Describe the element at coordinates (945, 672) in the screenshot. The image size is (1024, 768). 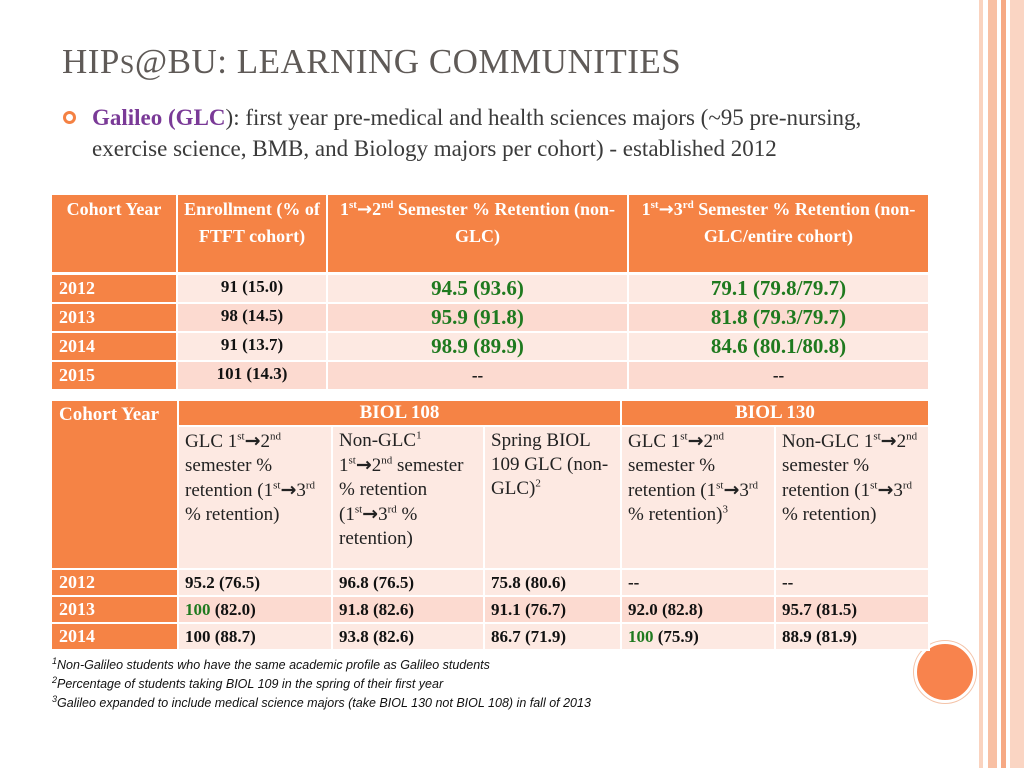
I see `decor-circle` at that location.